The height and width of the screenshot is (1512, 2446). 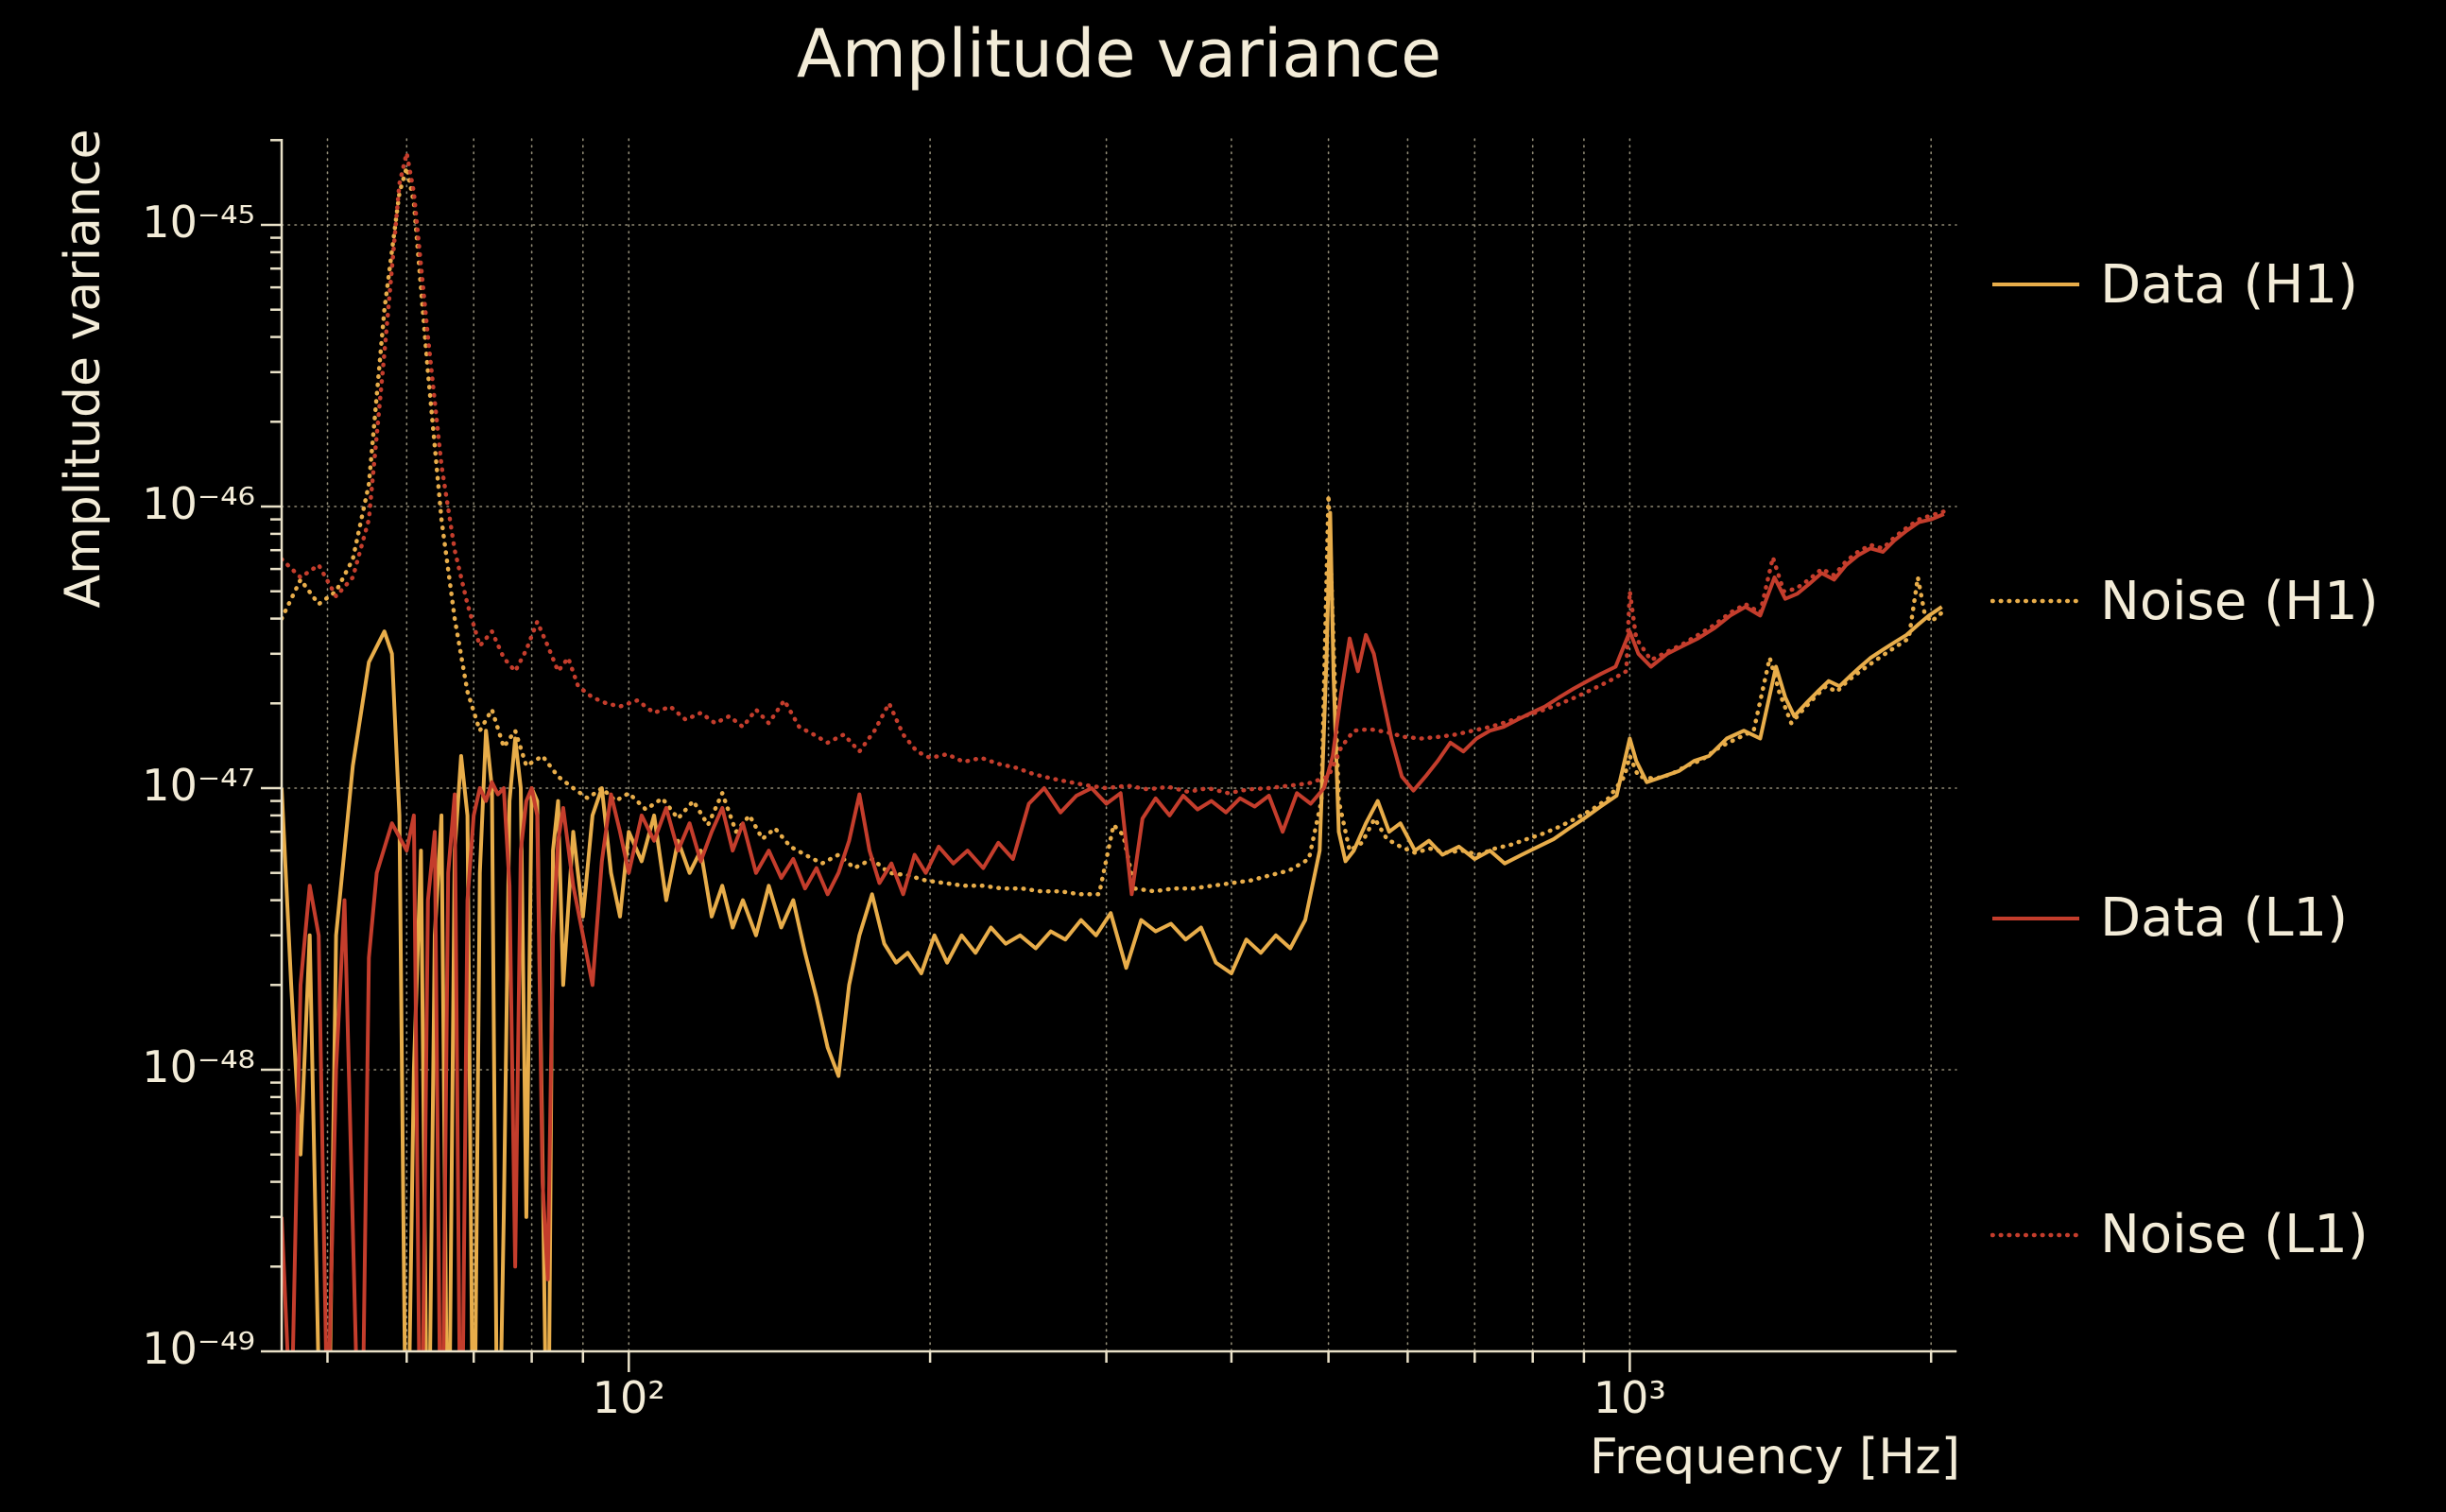 I want to click on y-tick-label: 10⁻⁴⁸, so click(x=199, y=1066).